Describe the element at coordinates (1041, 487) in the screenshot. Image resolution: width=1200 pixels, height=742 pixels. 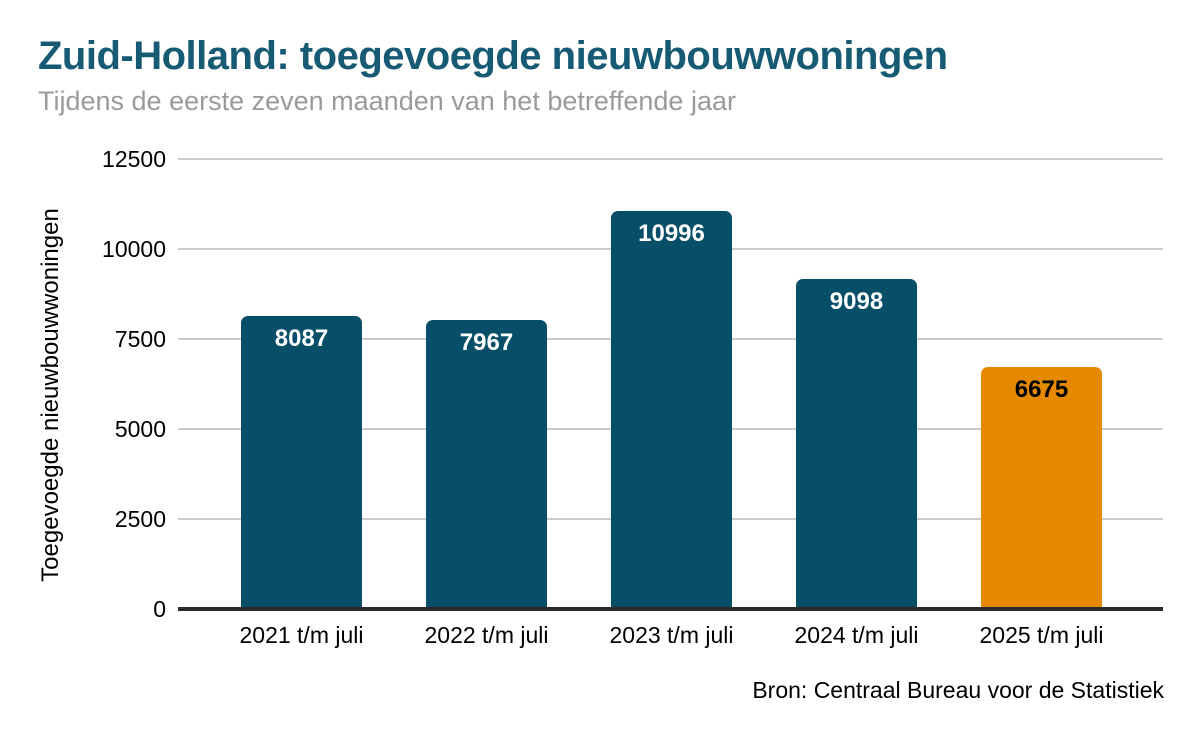
I see `bar-2025: 6675` at that location.